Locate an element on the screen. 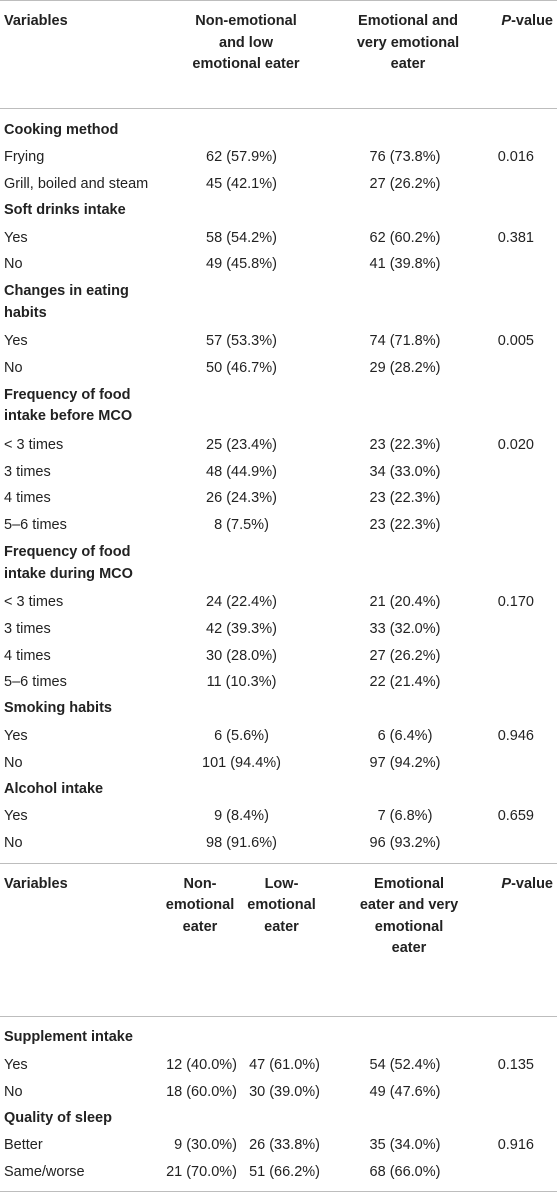 This screenshot has width=557, height=1192. cell-col1: 101 (94.4%) is located at coordinates (241, 762).